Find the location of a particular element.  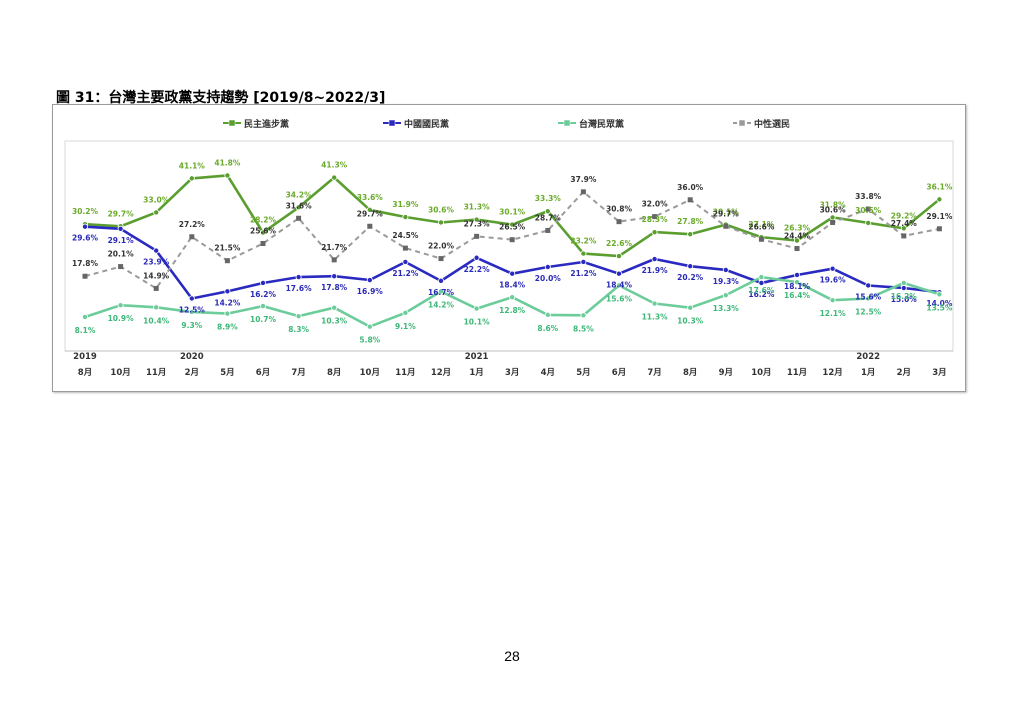

data-label: 24.4% is located at coordinates (797, 236).